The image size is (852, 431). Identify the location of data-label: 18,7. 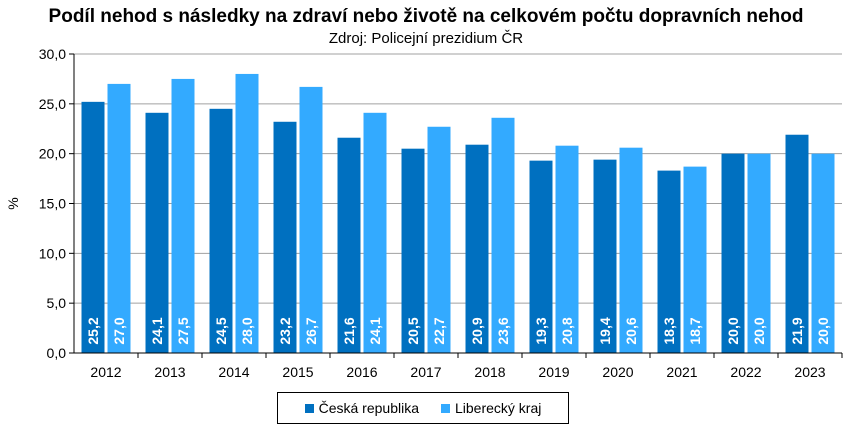
(695, 330).